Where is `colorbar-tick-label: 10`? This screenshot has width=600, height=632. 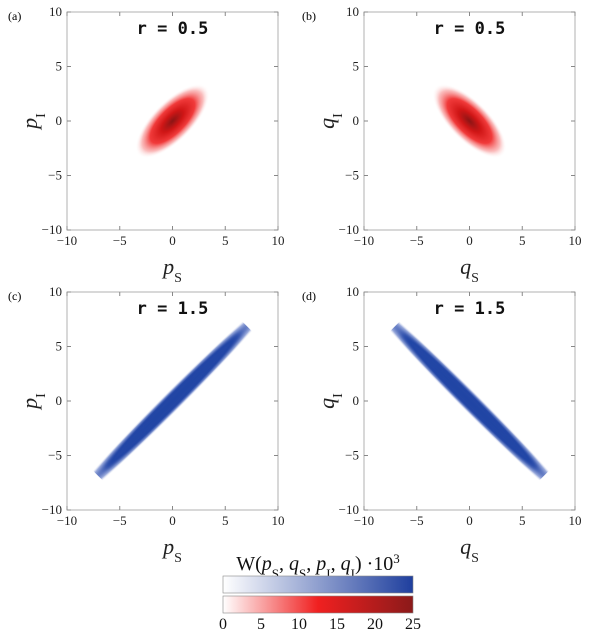 colorbar-tick-label: 10 is located at coordinates (299, 624).